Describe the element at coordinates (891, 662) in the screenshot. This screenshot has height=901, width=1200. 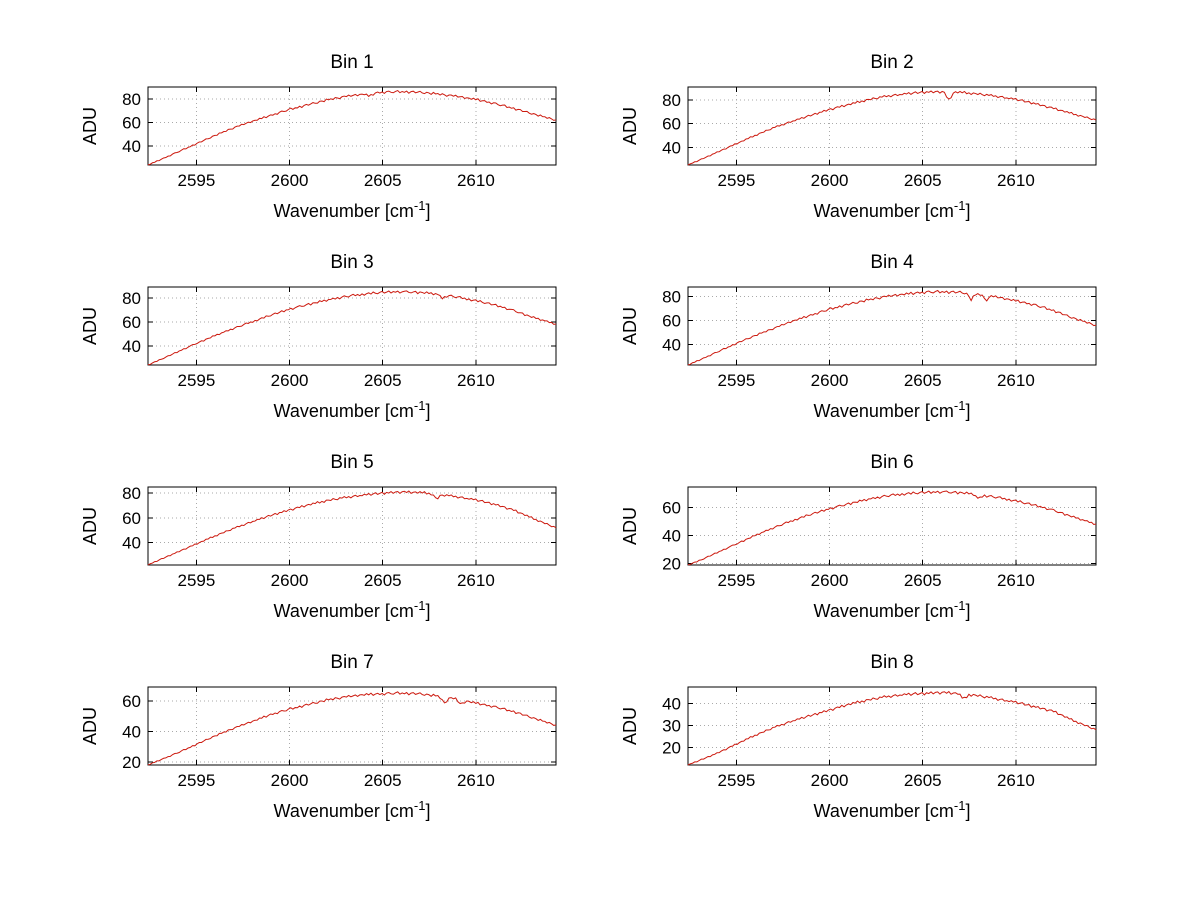
I see `subplot-title: Bin 8` at that location.